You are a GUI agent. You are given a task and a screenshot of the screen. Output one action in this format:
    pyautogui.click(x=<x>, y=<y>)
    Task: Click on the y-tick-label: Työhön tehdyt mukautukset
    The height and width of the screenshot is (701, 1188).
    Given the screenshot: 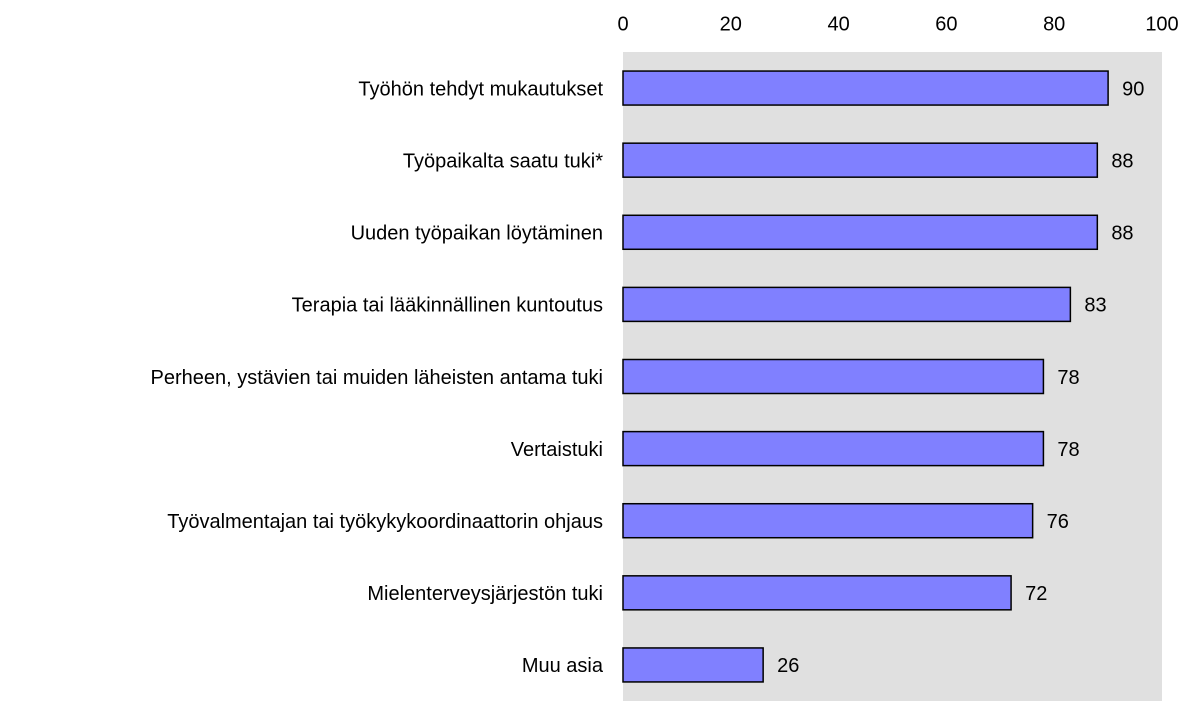 What is the action you would take?
    pyautogui.click(x=480, y=89)
    